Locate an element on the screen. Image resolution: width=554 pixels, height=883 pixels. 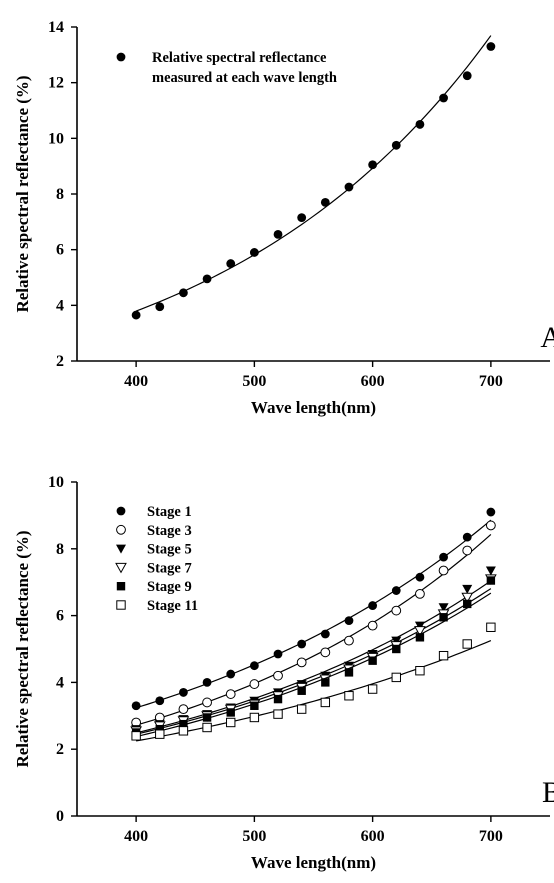
legend-label: measured at each wave length is located at coordinates (244, 78).